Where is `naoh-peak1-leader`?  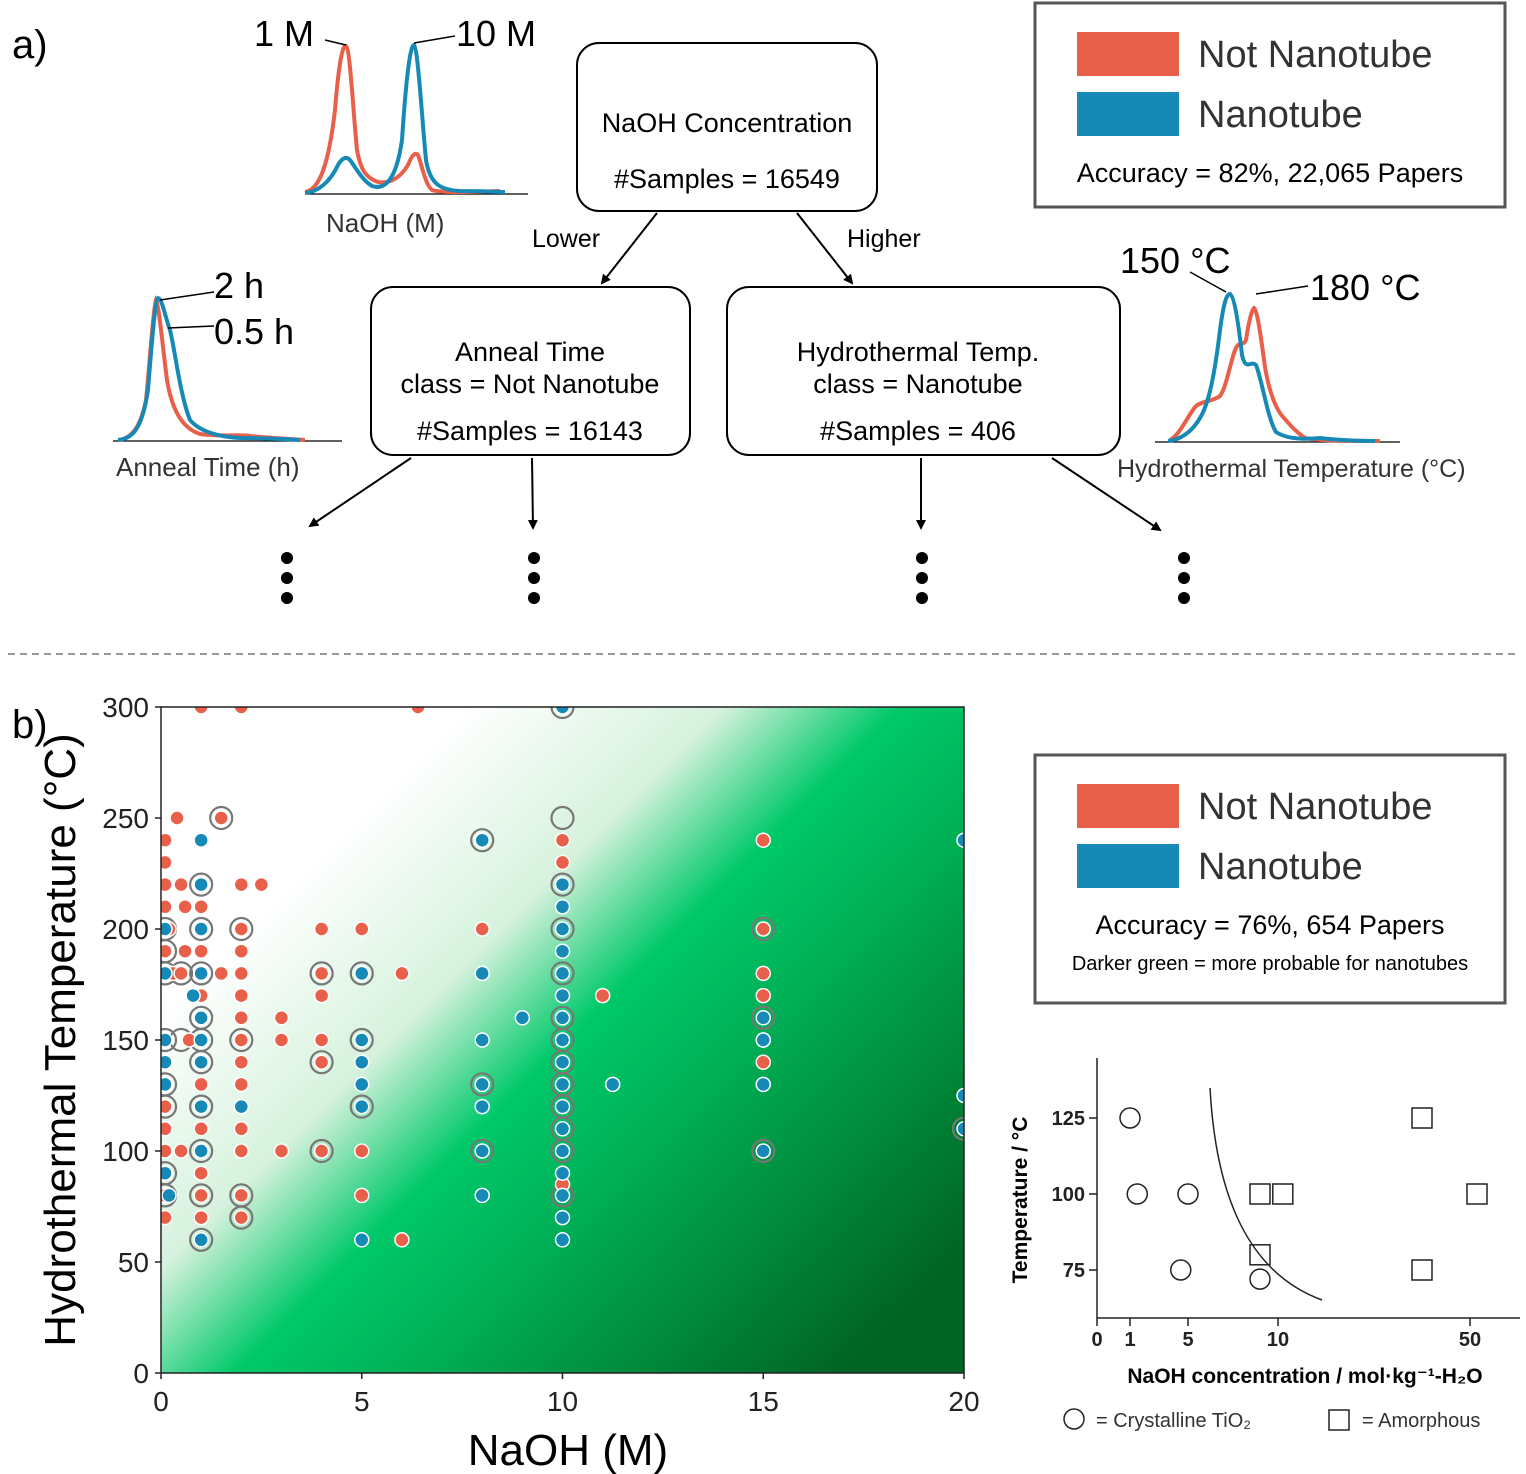 naoh-peak1-leader is located at coordinates (335, 42).